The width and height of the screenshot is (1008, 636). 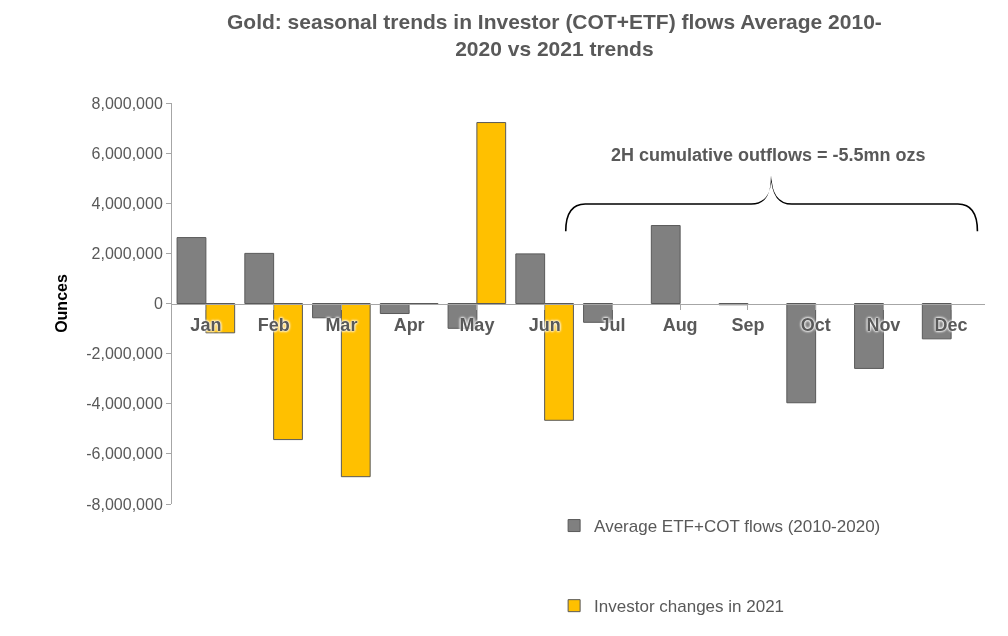 What do you see at coordinates (127, 253) in the screenshot?
I see `y-tick-label: 2,000,000` at bounding box center [127, 253].